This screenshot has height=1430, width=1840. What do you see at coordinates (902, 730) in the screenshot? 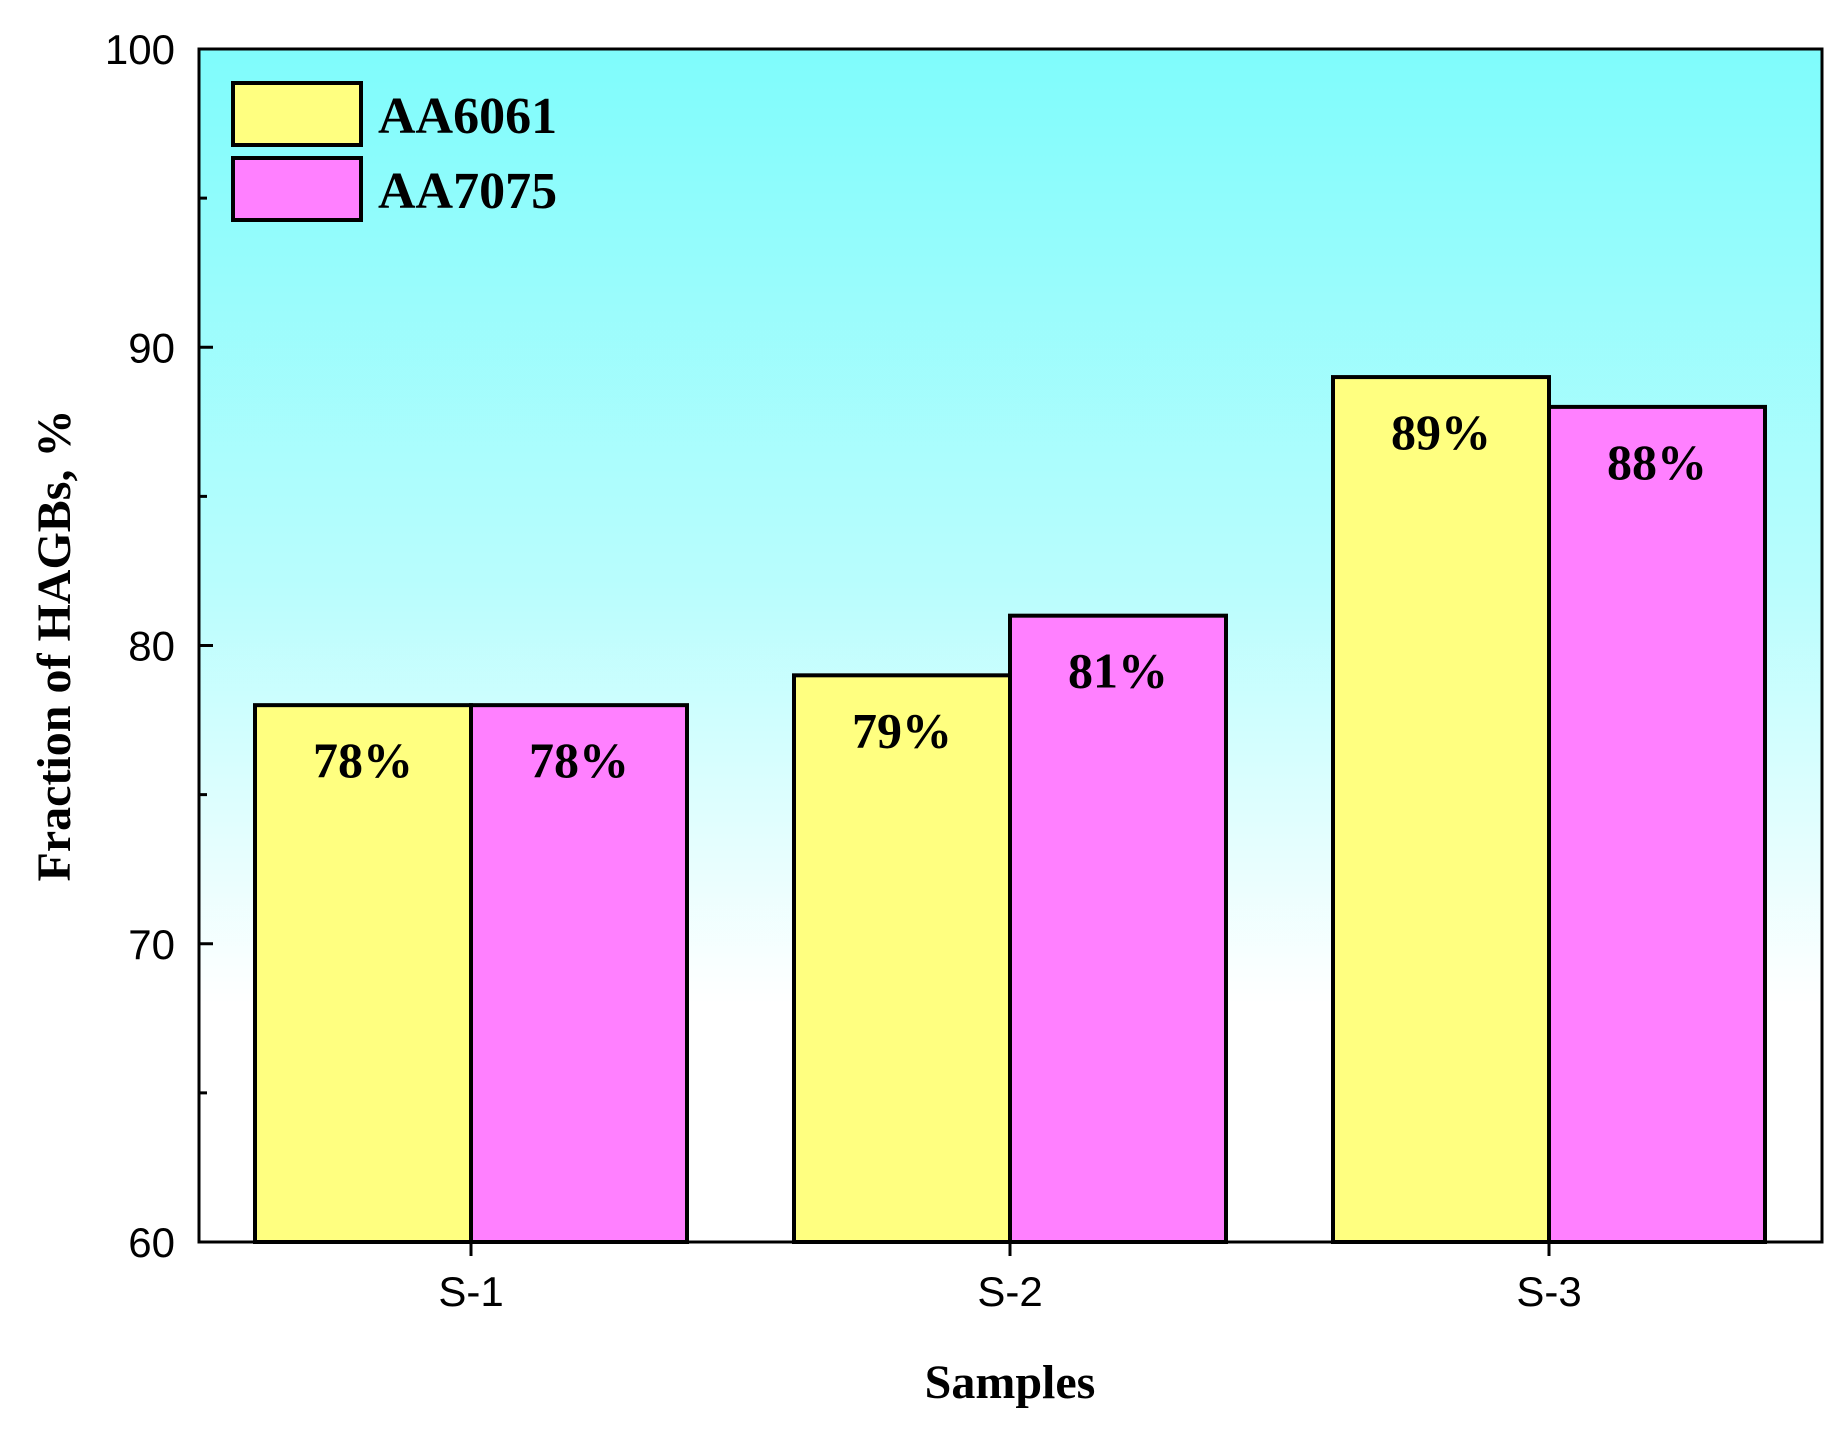
I see `data-label-aa6061-s-2: 79%` at bounding box center [902, 730].